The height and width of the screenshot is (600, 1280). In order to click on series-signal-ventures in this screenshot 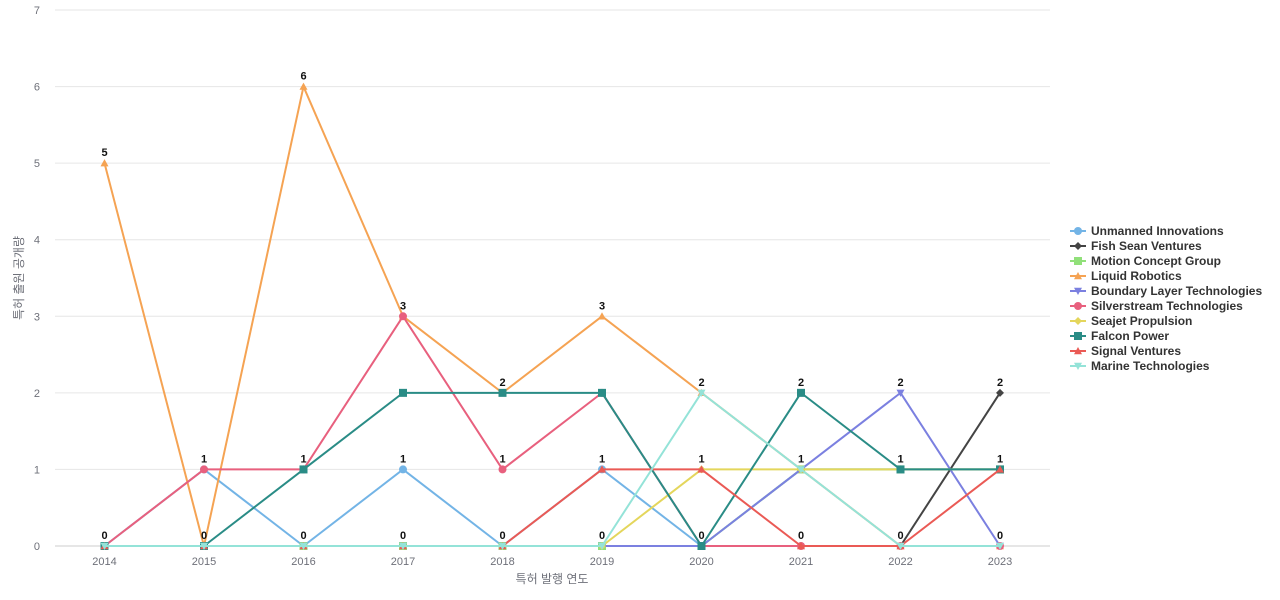, I will do `click(552, 507)`.